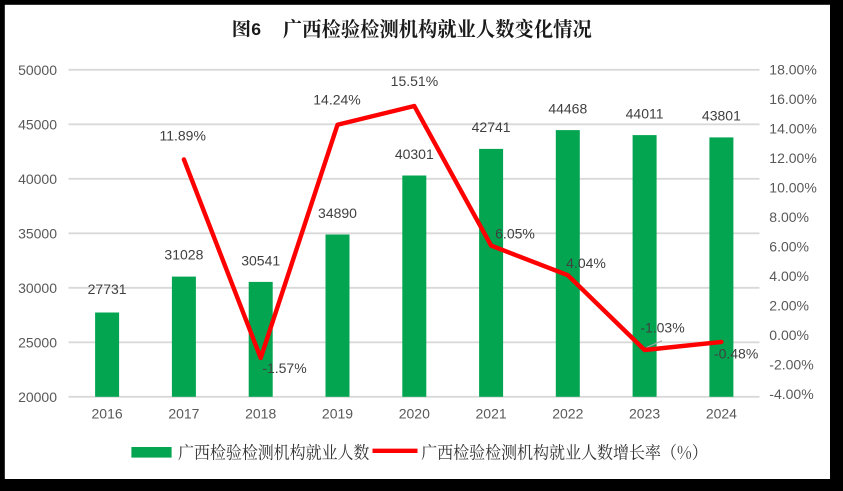  What do you see at coordinates (491, 127) in the screenshot?
I see `svg-text: 42741` at bounding box center [491, 127].